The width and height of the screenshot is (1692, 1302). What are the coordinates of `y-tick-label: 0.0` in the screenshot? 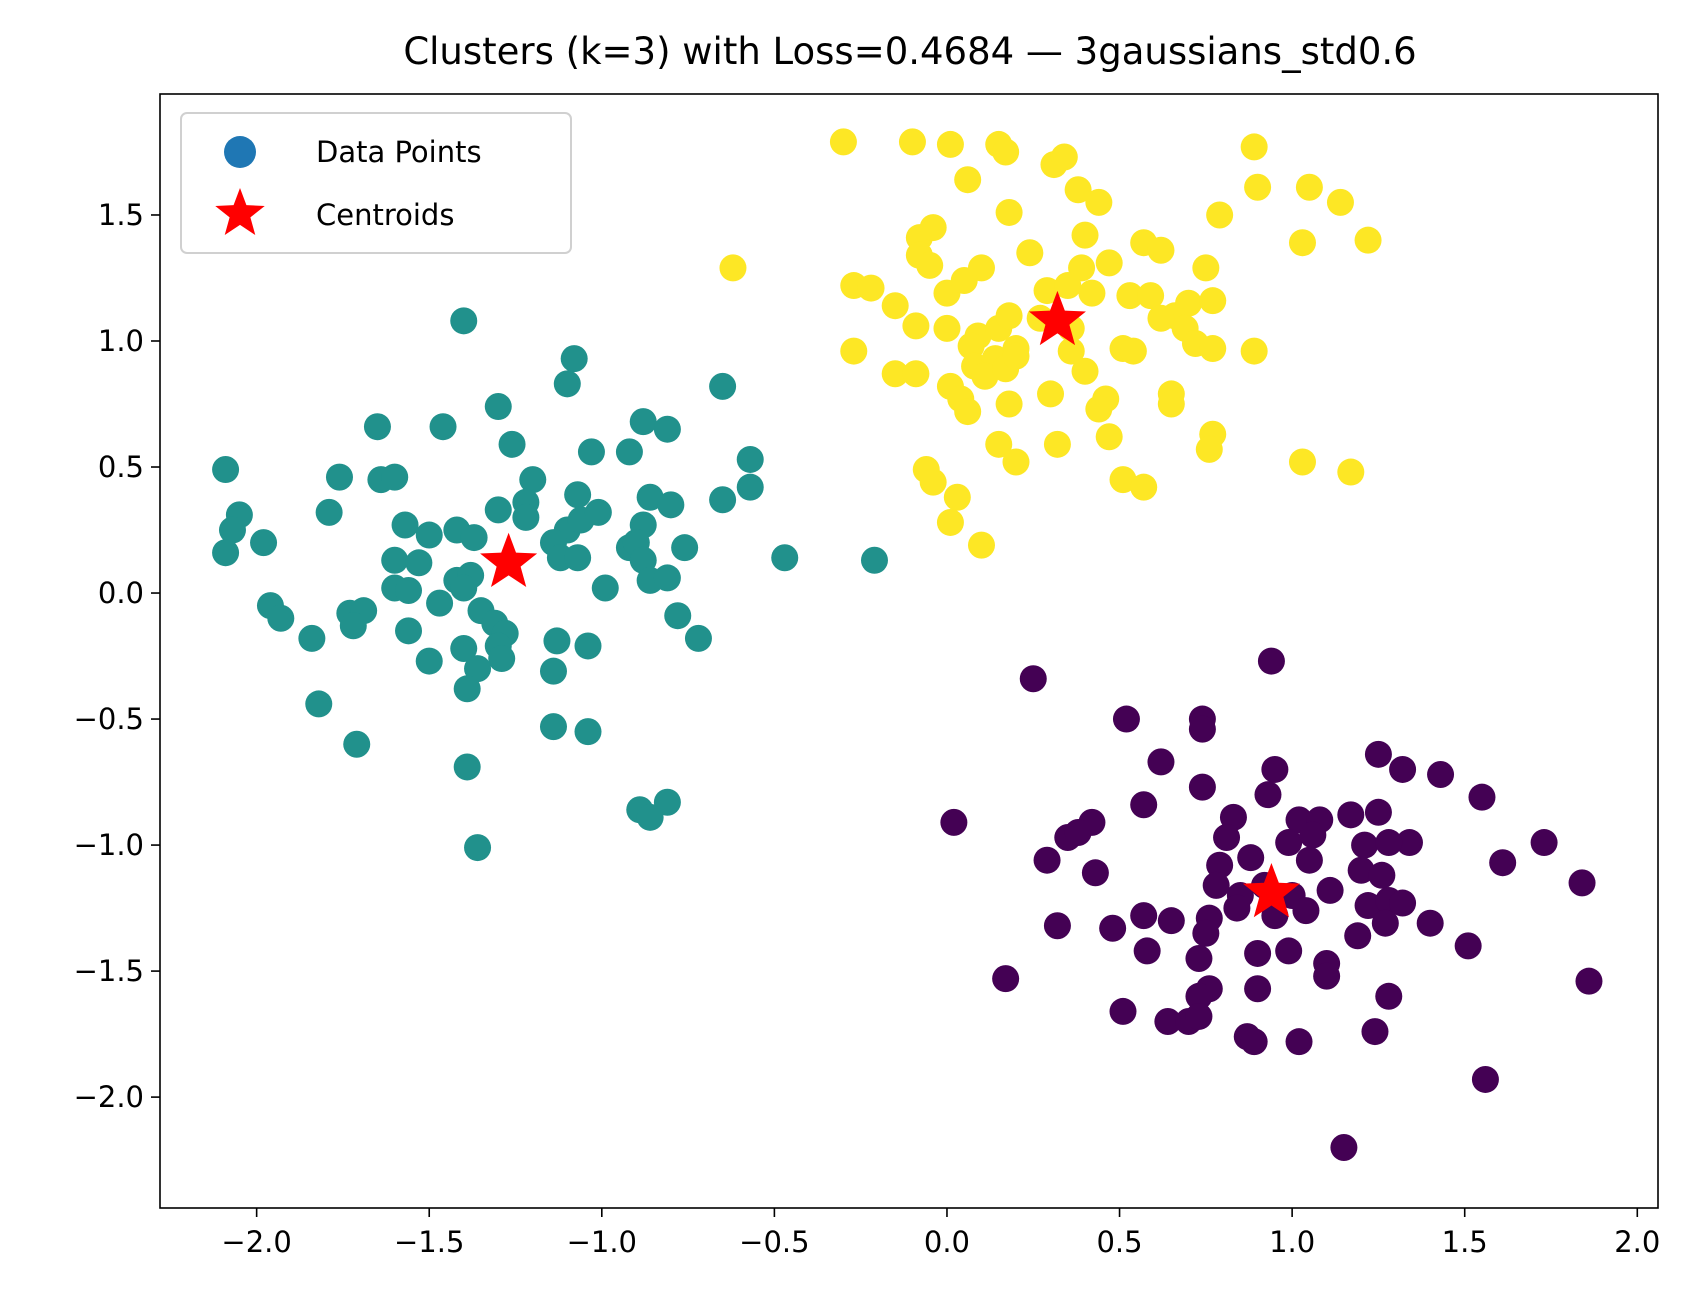 It's located at (121, 593).